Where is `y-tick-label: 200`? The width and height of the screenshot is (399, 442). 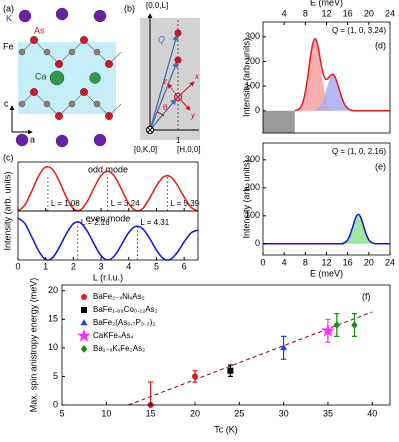
y-tick-label: 200 is located at coordinates (252, 187).